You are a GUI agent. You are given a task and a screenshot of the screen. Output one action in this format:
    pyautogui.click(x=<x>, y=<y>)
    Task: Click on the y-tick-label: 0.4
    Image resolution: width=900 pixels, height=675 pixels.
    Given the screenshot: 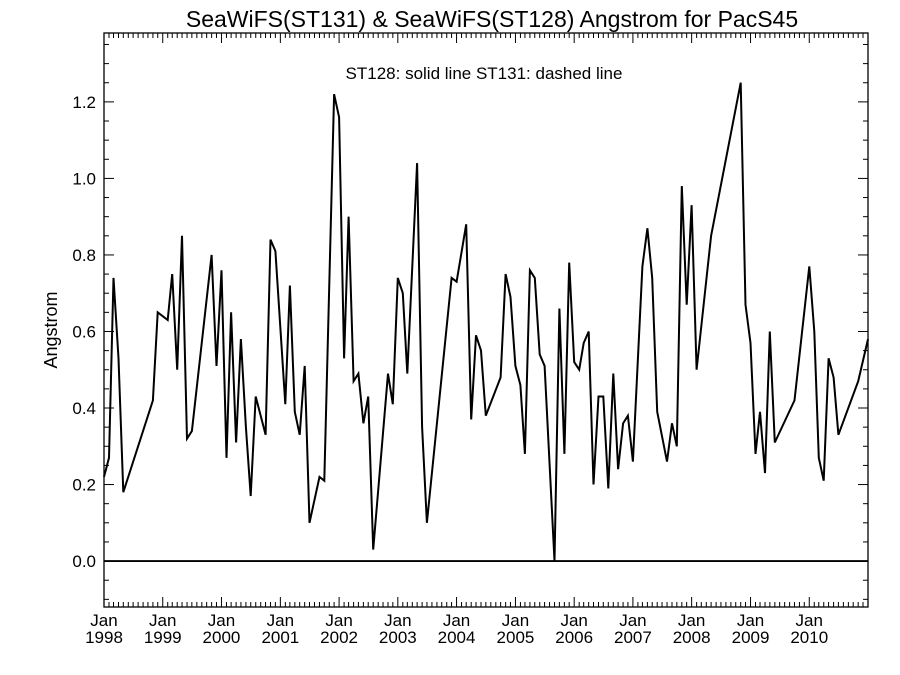 What is the action you would take?
    pyautogui.click(x=84, y=408)
    